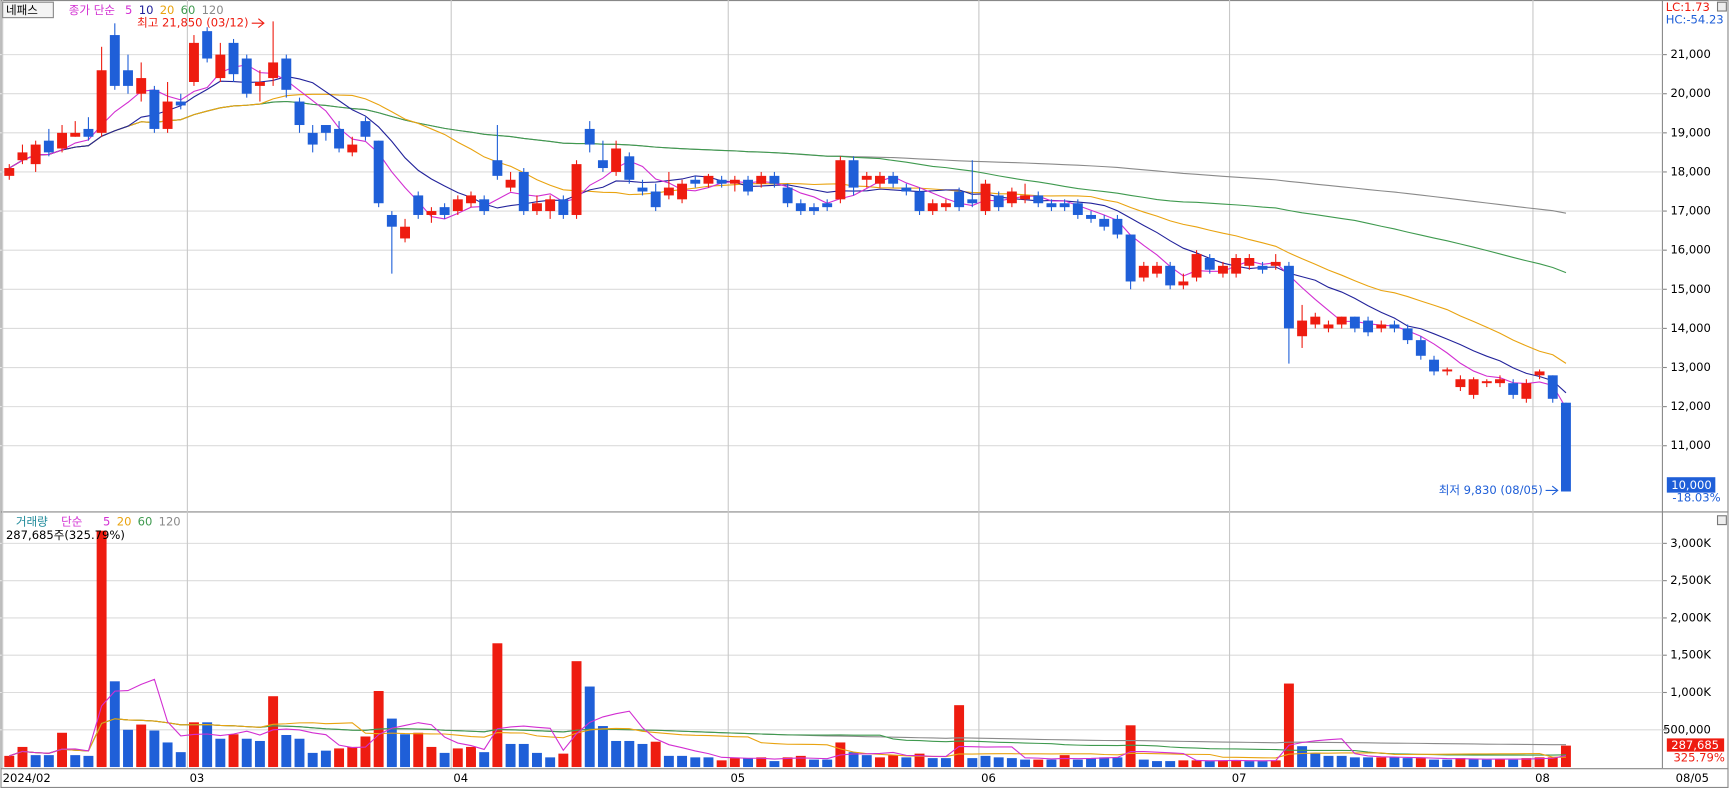 The width and height of the screenshot is (1729, 788). I want to click on volume-change: 325.79%, so click(1698, 758).